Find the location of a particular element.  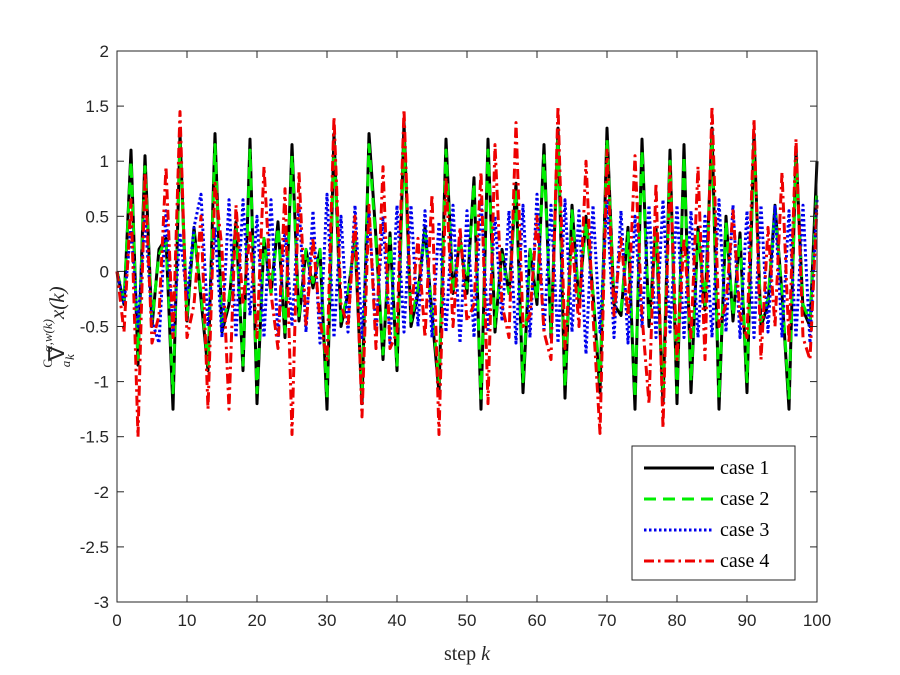

y-tick-label: 0.5 is located at coordinates (97, 216).